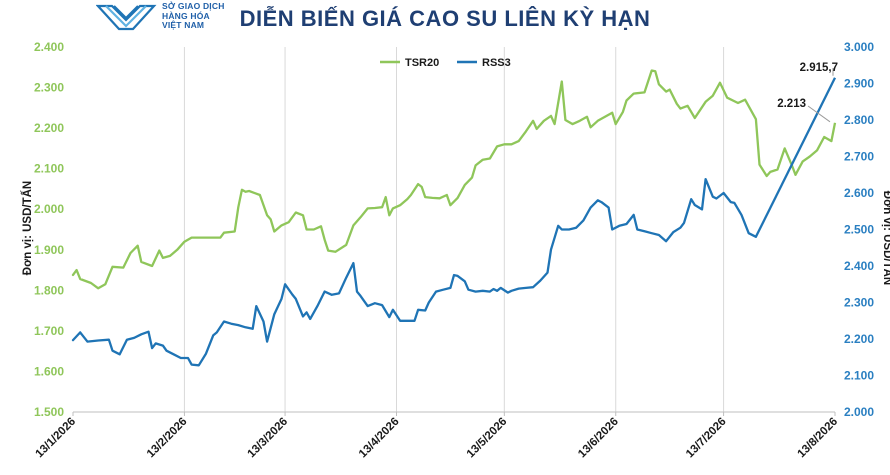  Describe the element at coordinates (49, 47) in the screenshot. I see `y-left-tick-label: 2.400` at that location.